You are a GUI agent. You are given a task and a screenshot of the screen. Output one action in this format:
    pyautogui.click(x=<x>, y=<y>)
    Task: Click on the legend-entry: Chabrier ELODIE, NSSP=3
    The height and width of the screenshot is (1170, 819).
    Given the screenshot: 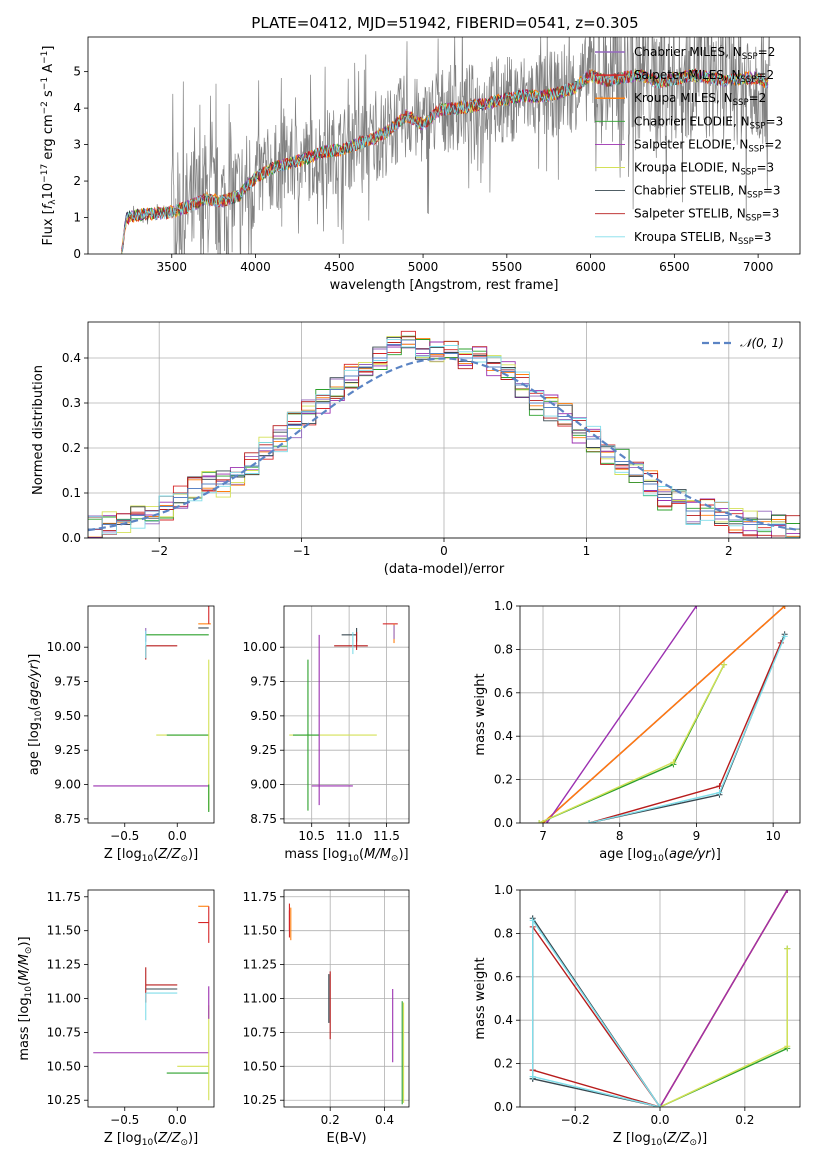 What is the action you would take?
    pyautogui.click(x=708, y=122)
    